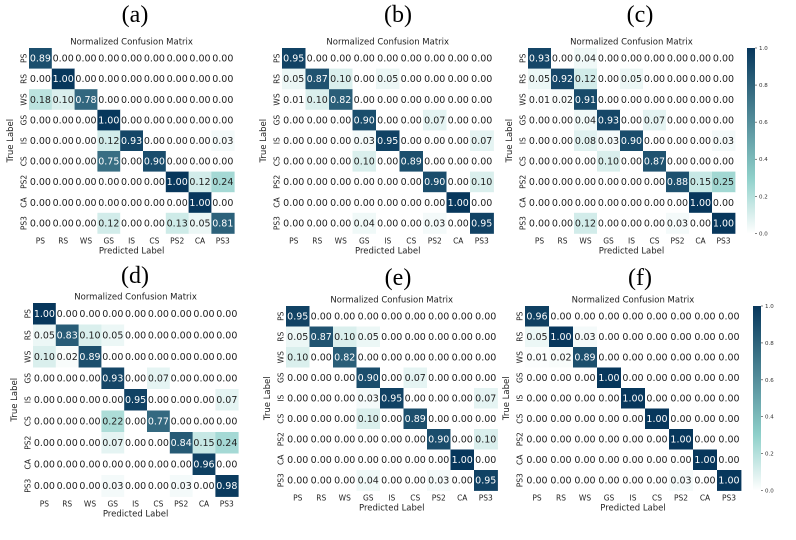 The height and width of the screenshot is (540, 796). What do you see at coordinates (277, 140) in the screenshot?
I see `y-tick-label: IS` at bounding box center [277, 140].